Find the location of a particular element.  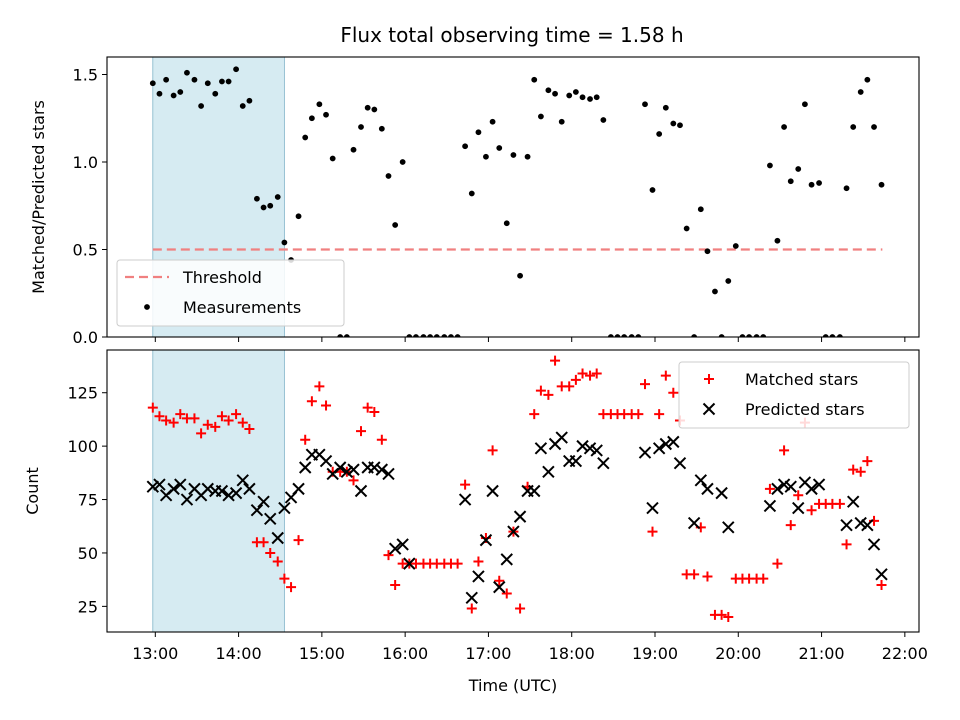

x-tick-label: 20:00 is located at coordinates (738, 653).